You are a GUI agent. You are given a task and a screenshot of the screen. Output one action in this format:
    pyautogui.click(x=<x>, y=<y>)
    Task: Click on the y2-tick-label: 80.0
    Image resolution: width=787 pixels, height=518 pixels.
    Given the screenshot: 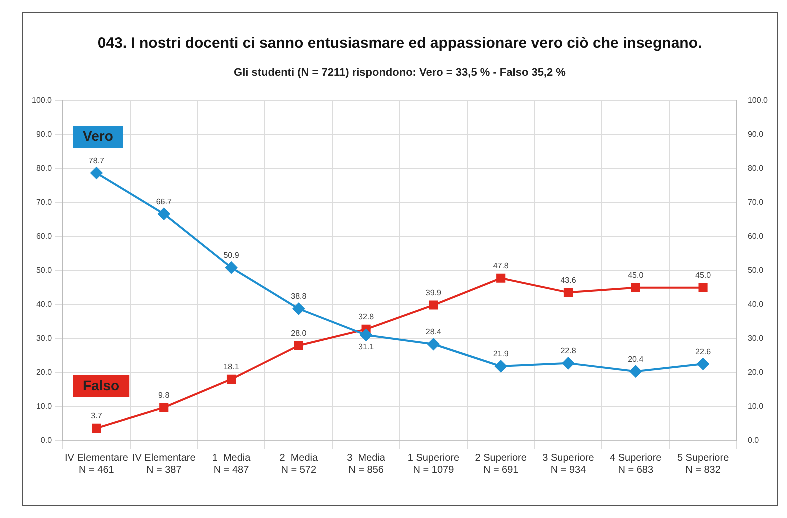 What is the action you would take?
    pyautogui.click(x=756, y=169)
    